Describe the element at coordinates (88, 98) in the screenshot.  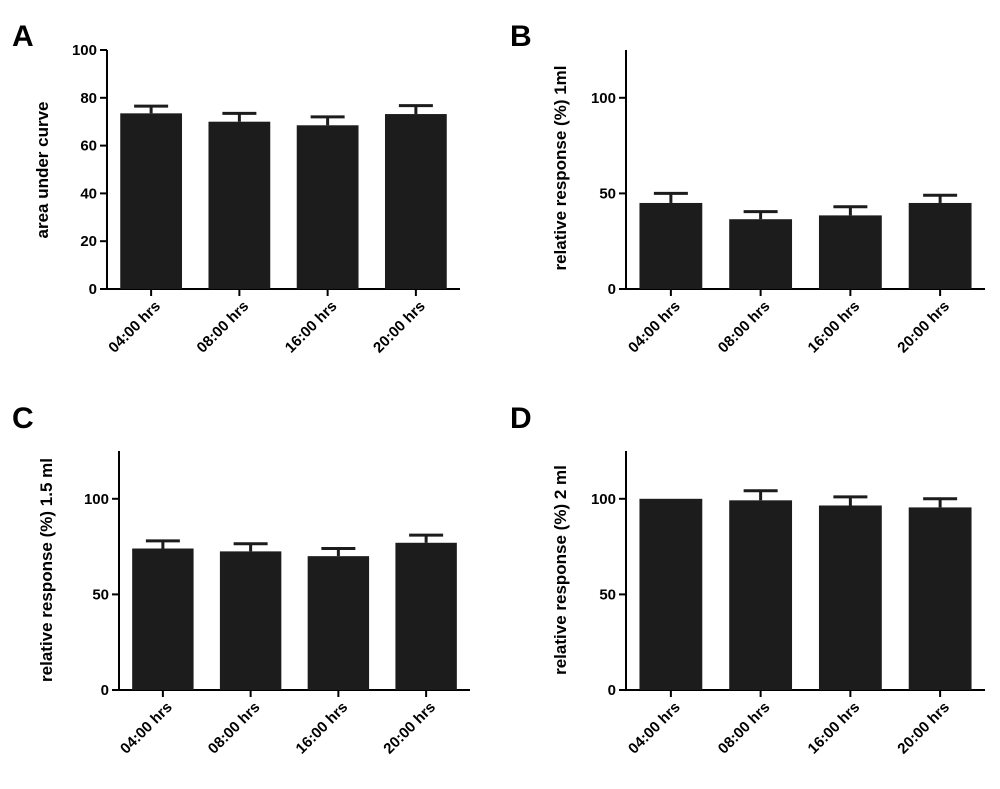
I see `y-tick-label: 80` at that location.